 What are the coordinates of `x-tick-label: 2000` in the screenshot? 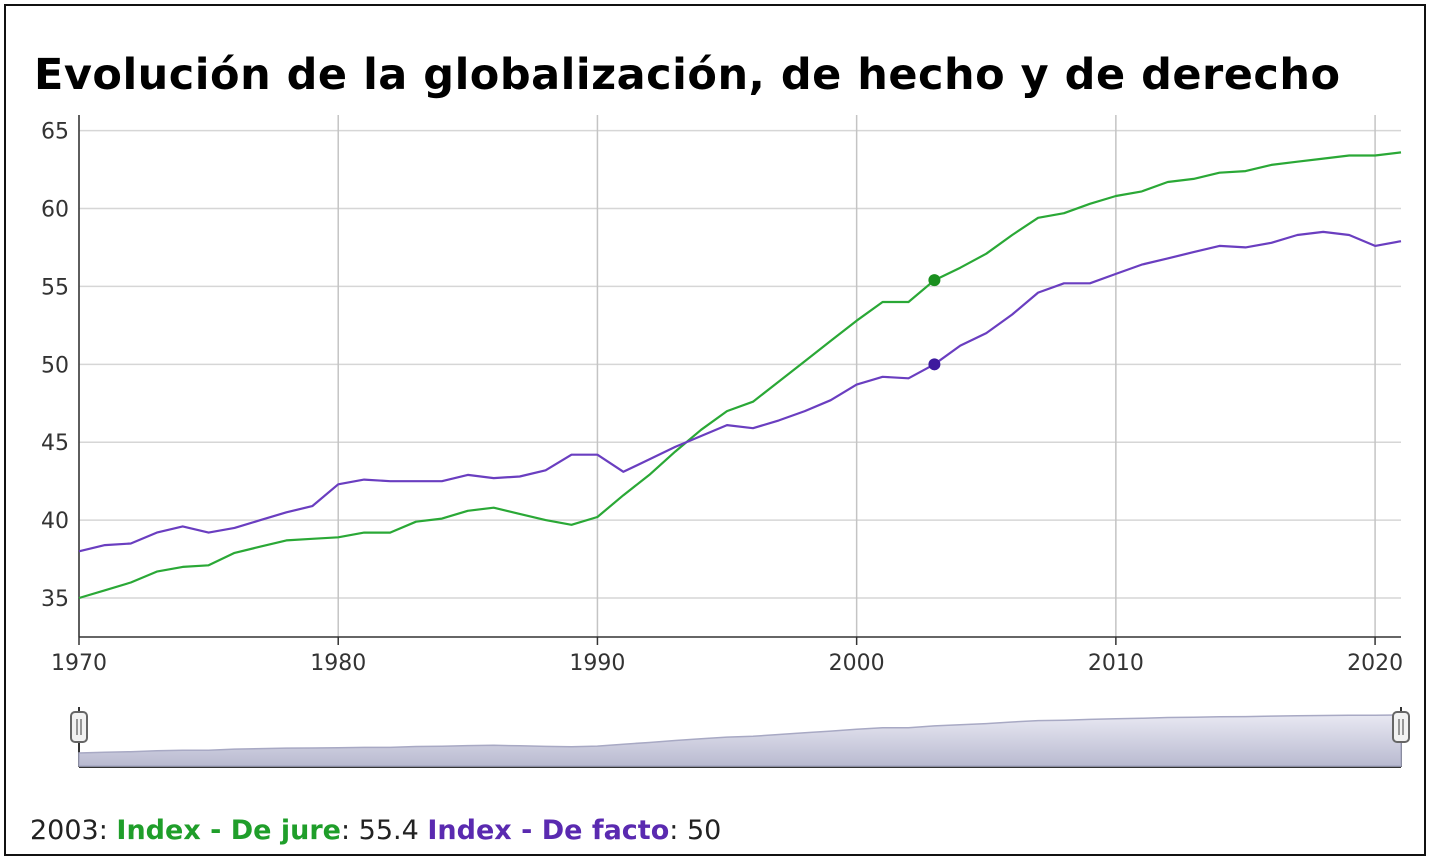 It's located at (857, 663).